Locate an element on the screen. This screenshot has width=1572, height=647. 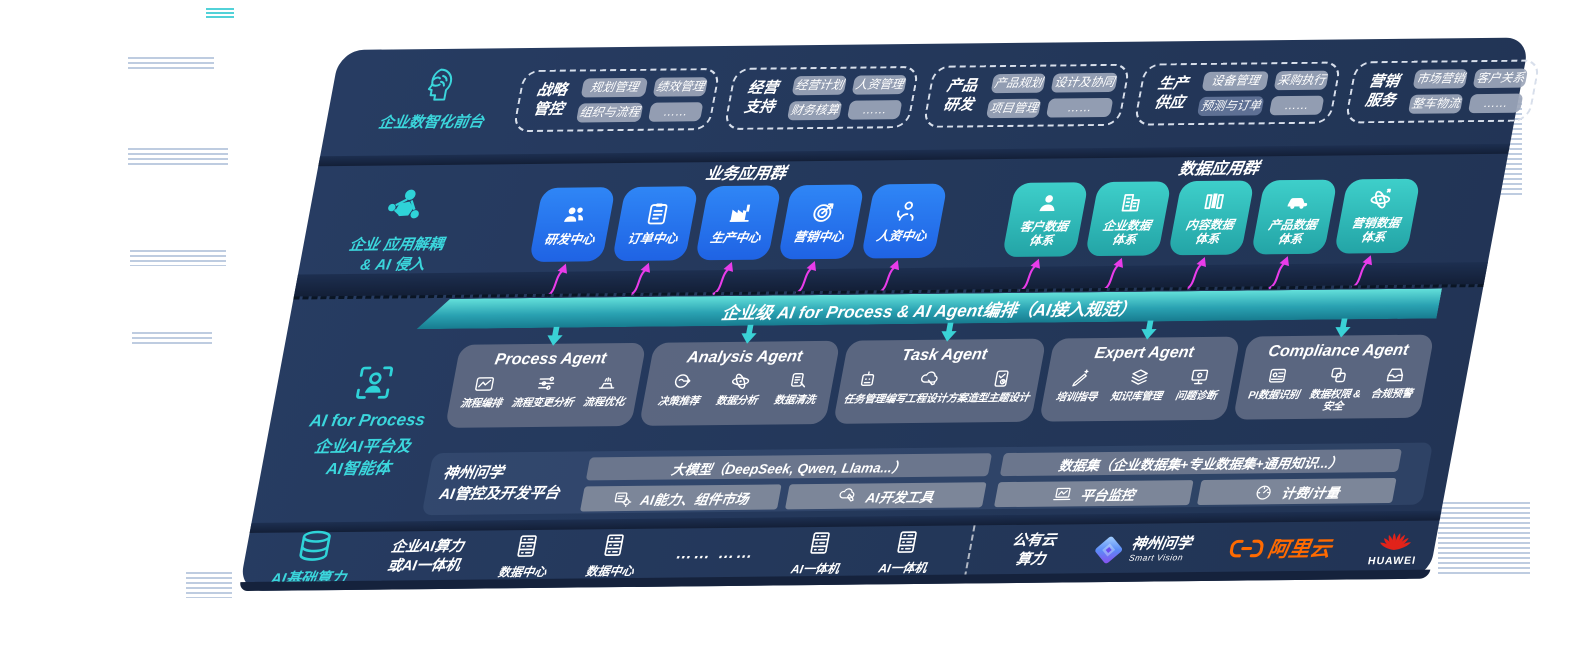
szwx-subtitle: Smart Vision is located at coordinates (1156, 557).